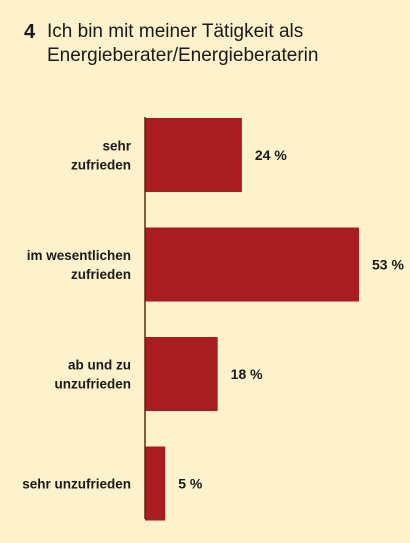  What do you see at coordinates (190, 484) in the screenshot?
I see `value-label-3: 5 %` at bounding box center [190, 484].